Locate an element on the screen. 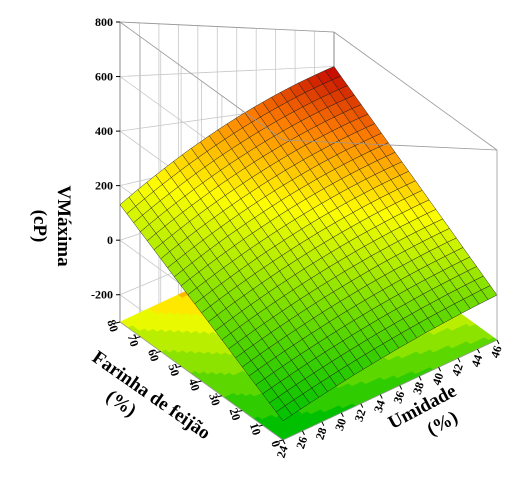 The image size is (527, 489). z-tick-label: -200 is located at coordinates (102, 295).